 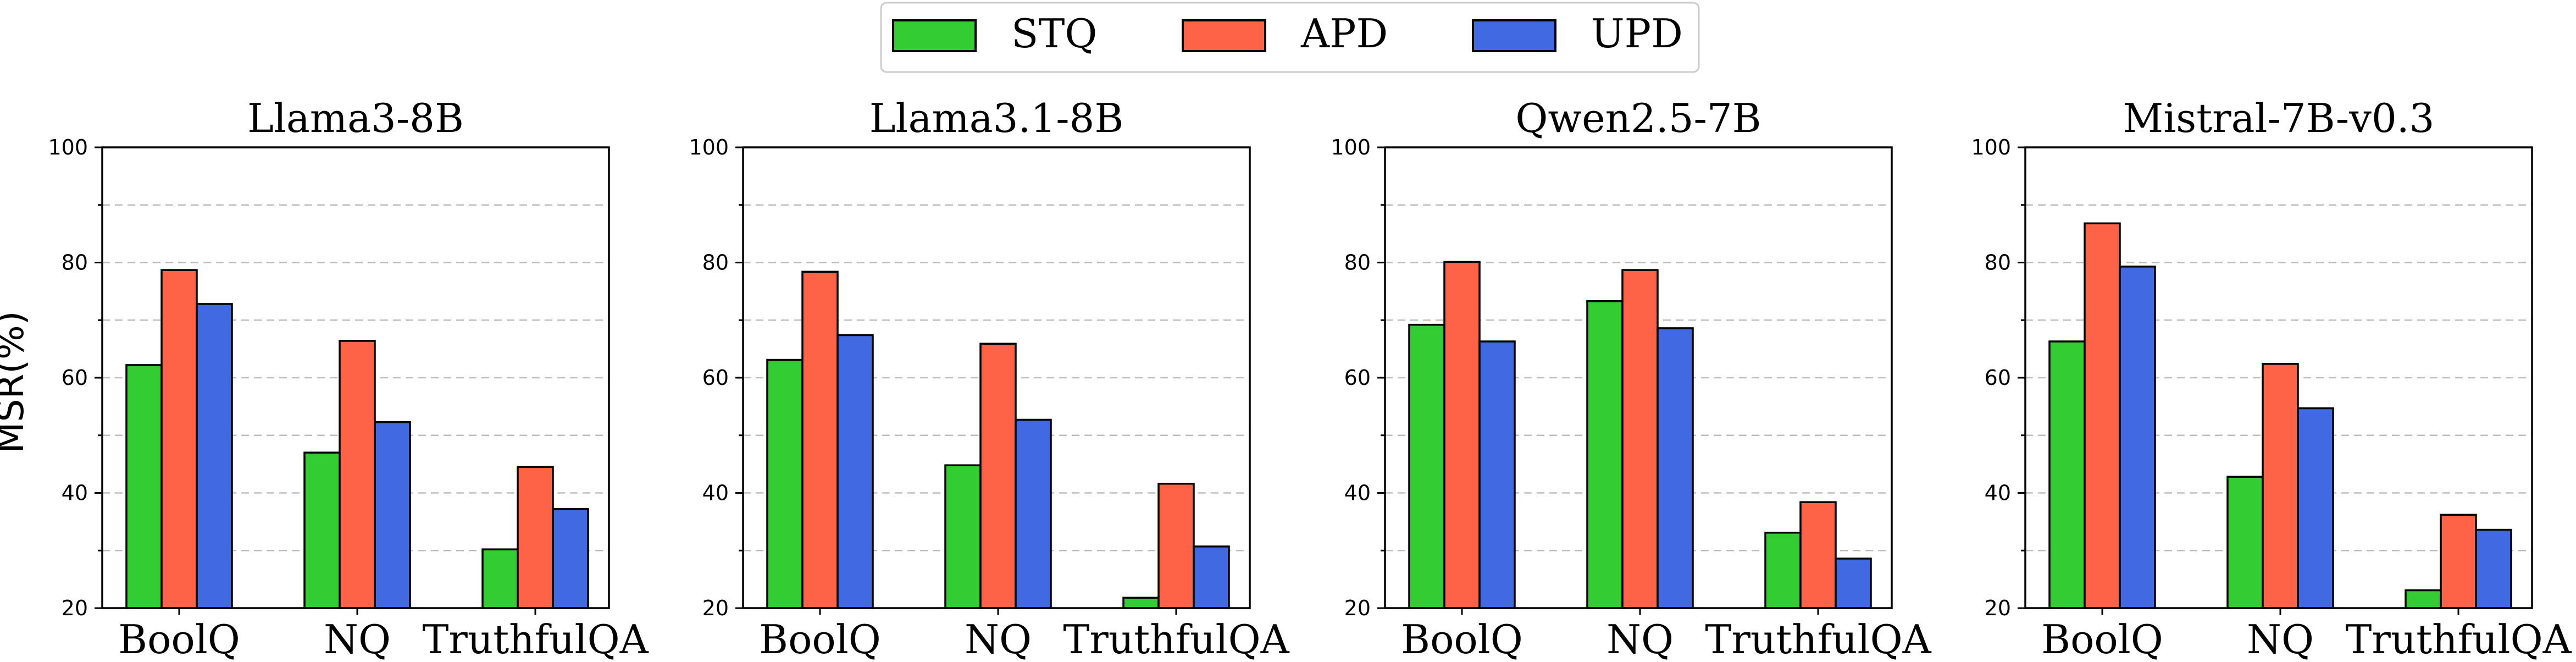 I want to click on legend-label-upd: UPD, so click(x=1637, y=33).